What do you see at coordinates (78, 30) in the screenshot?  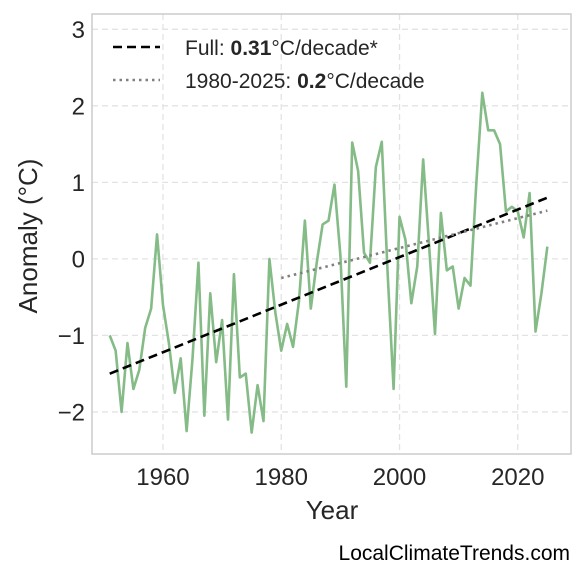 I see `y-tick-label: 3` at bounding box center [78, 30].